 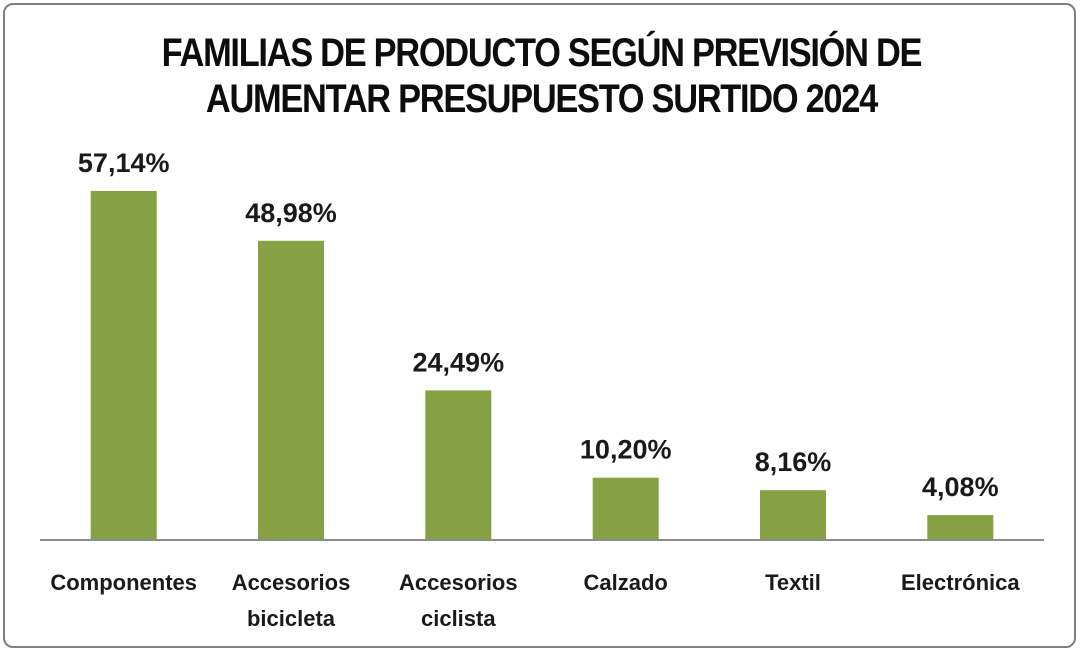 What do you see at coordinates (626, 450) in the screenshot?
I see `value-label-3: 10,20%` at bounding box center [626, 450].